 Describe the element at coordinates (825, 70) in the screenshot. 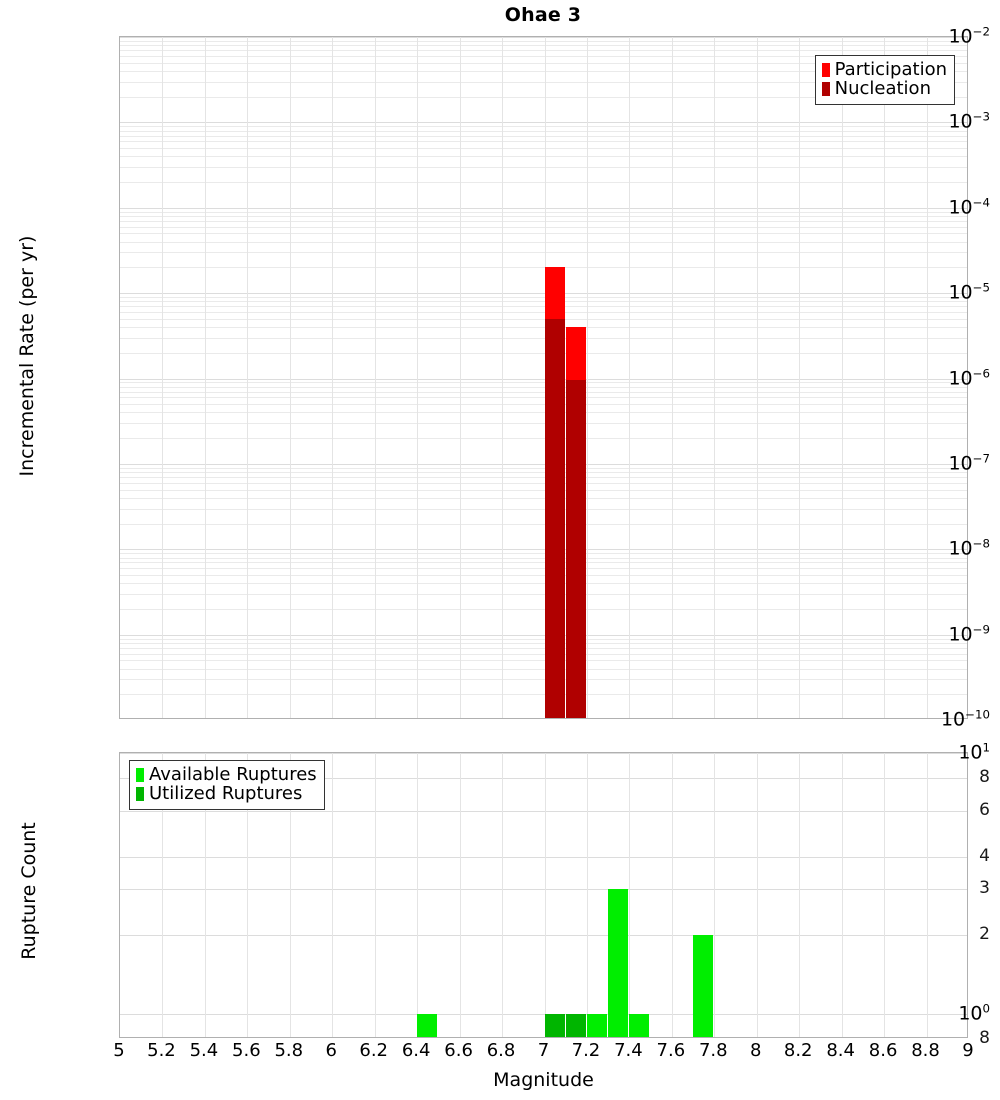

I see `legend-swatch-icon` at that location.